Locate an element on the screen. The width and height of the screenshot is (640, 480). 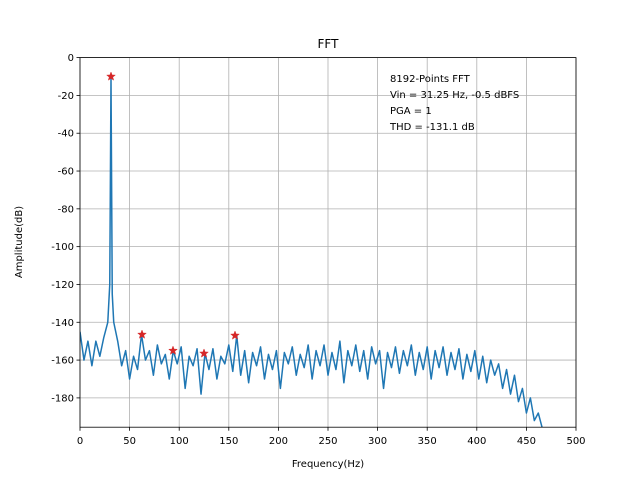
y-tick-label: -80 is located at coordinates (66, 209).